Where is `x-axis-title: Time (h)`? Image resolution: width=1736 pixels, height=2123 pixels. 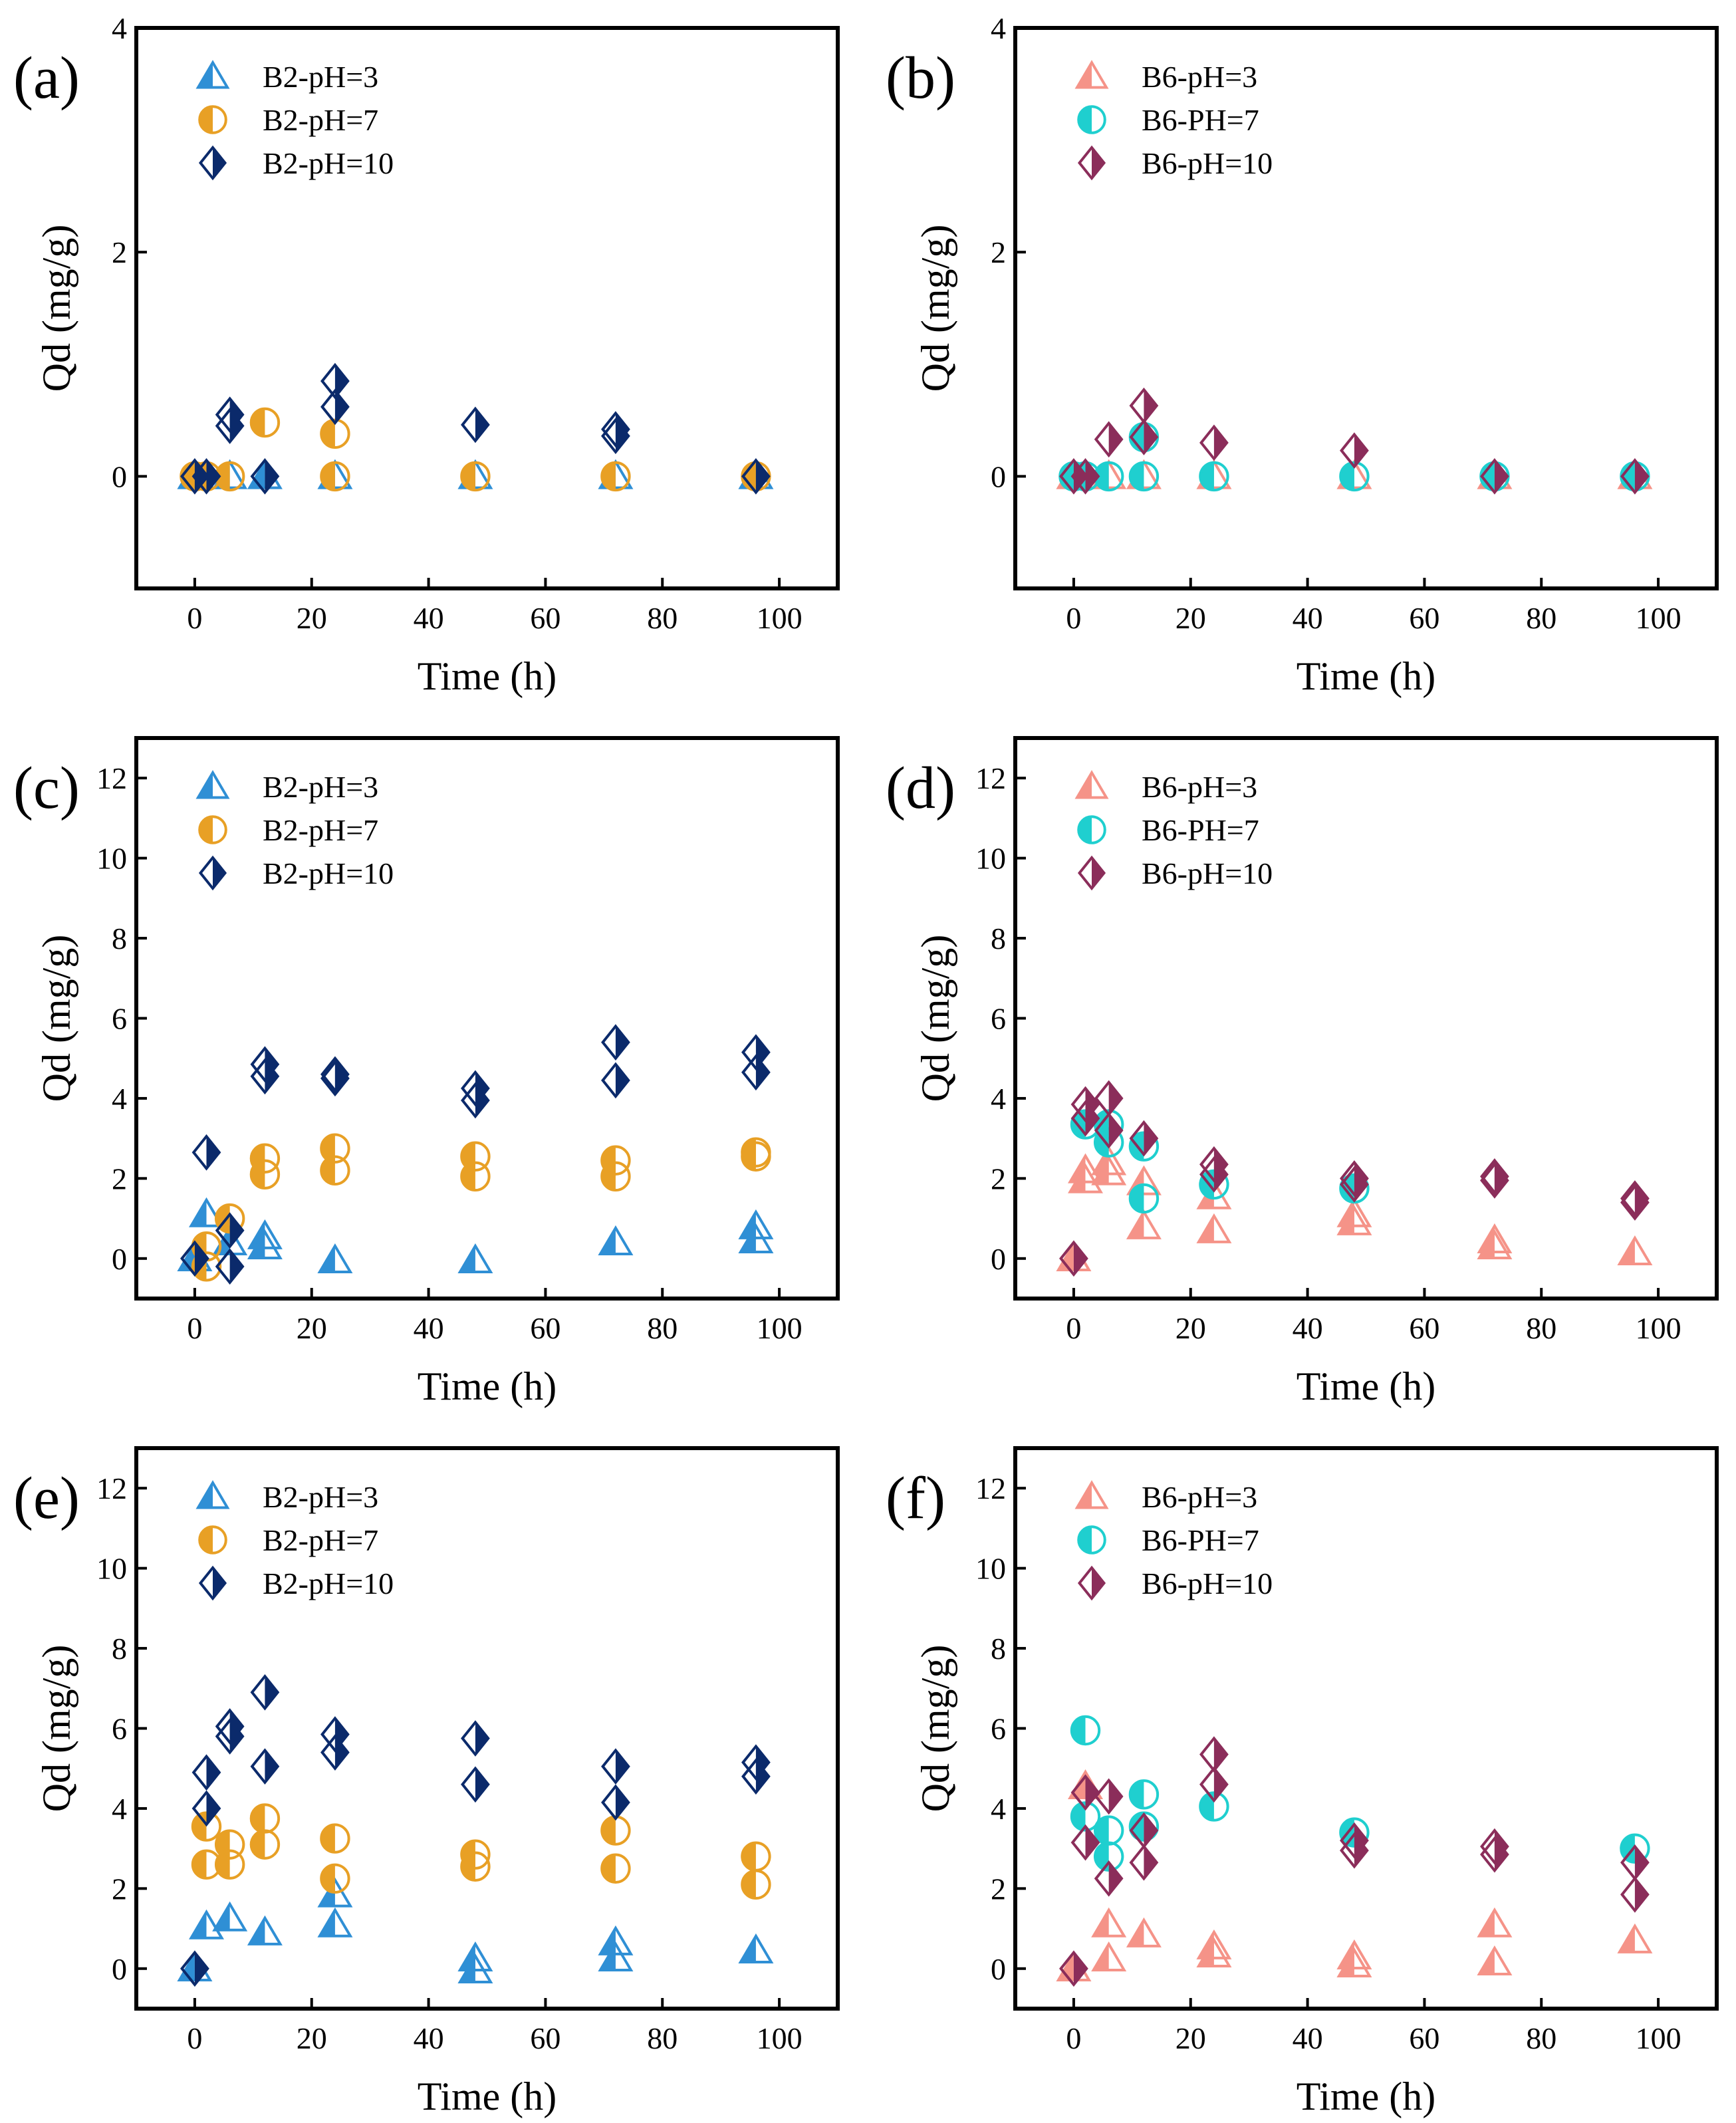 x-axis-title: Time (h) is located at coordinates (488, 2096).